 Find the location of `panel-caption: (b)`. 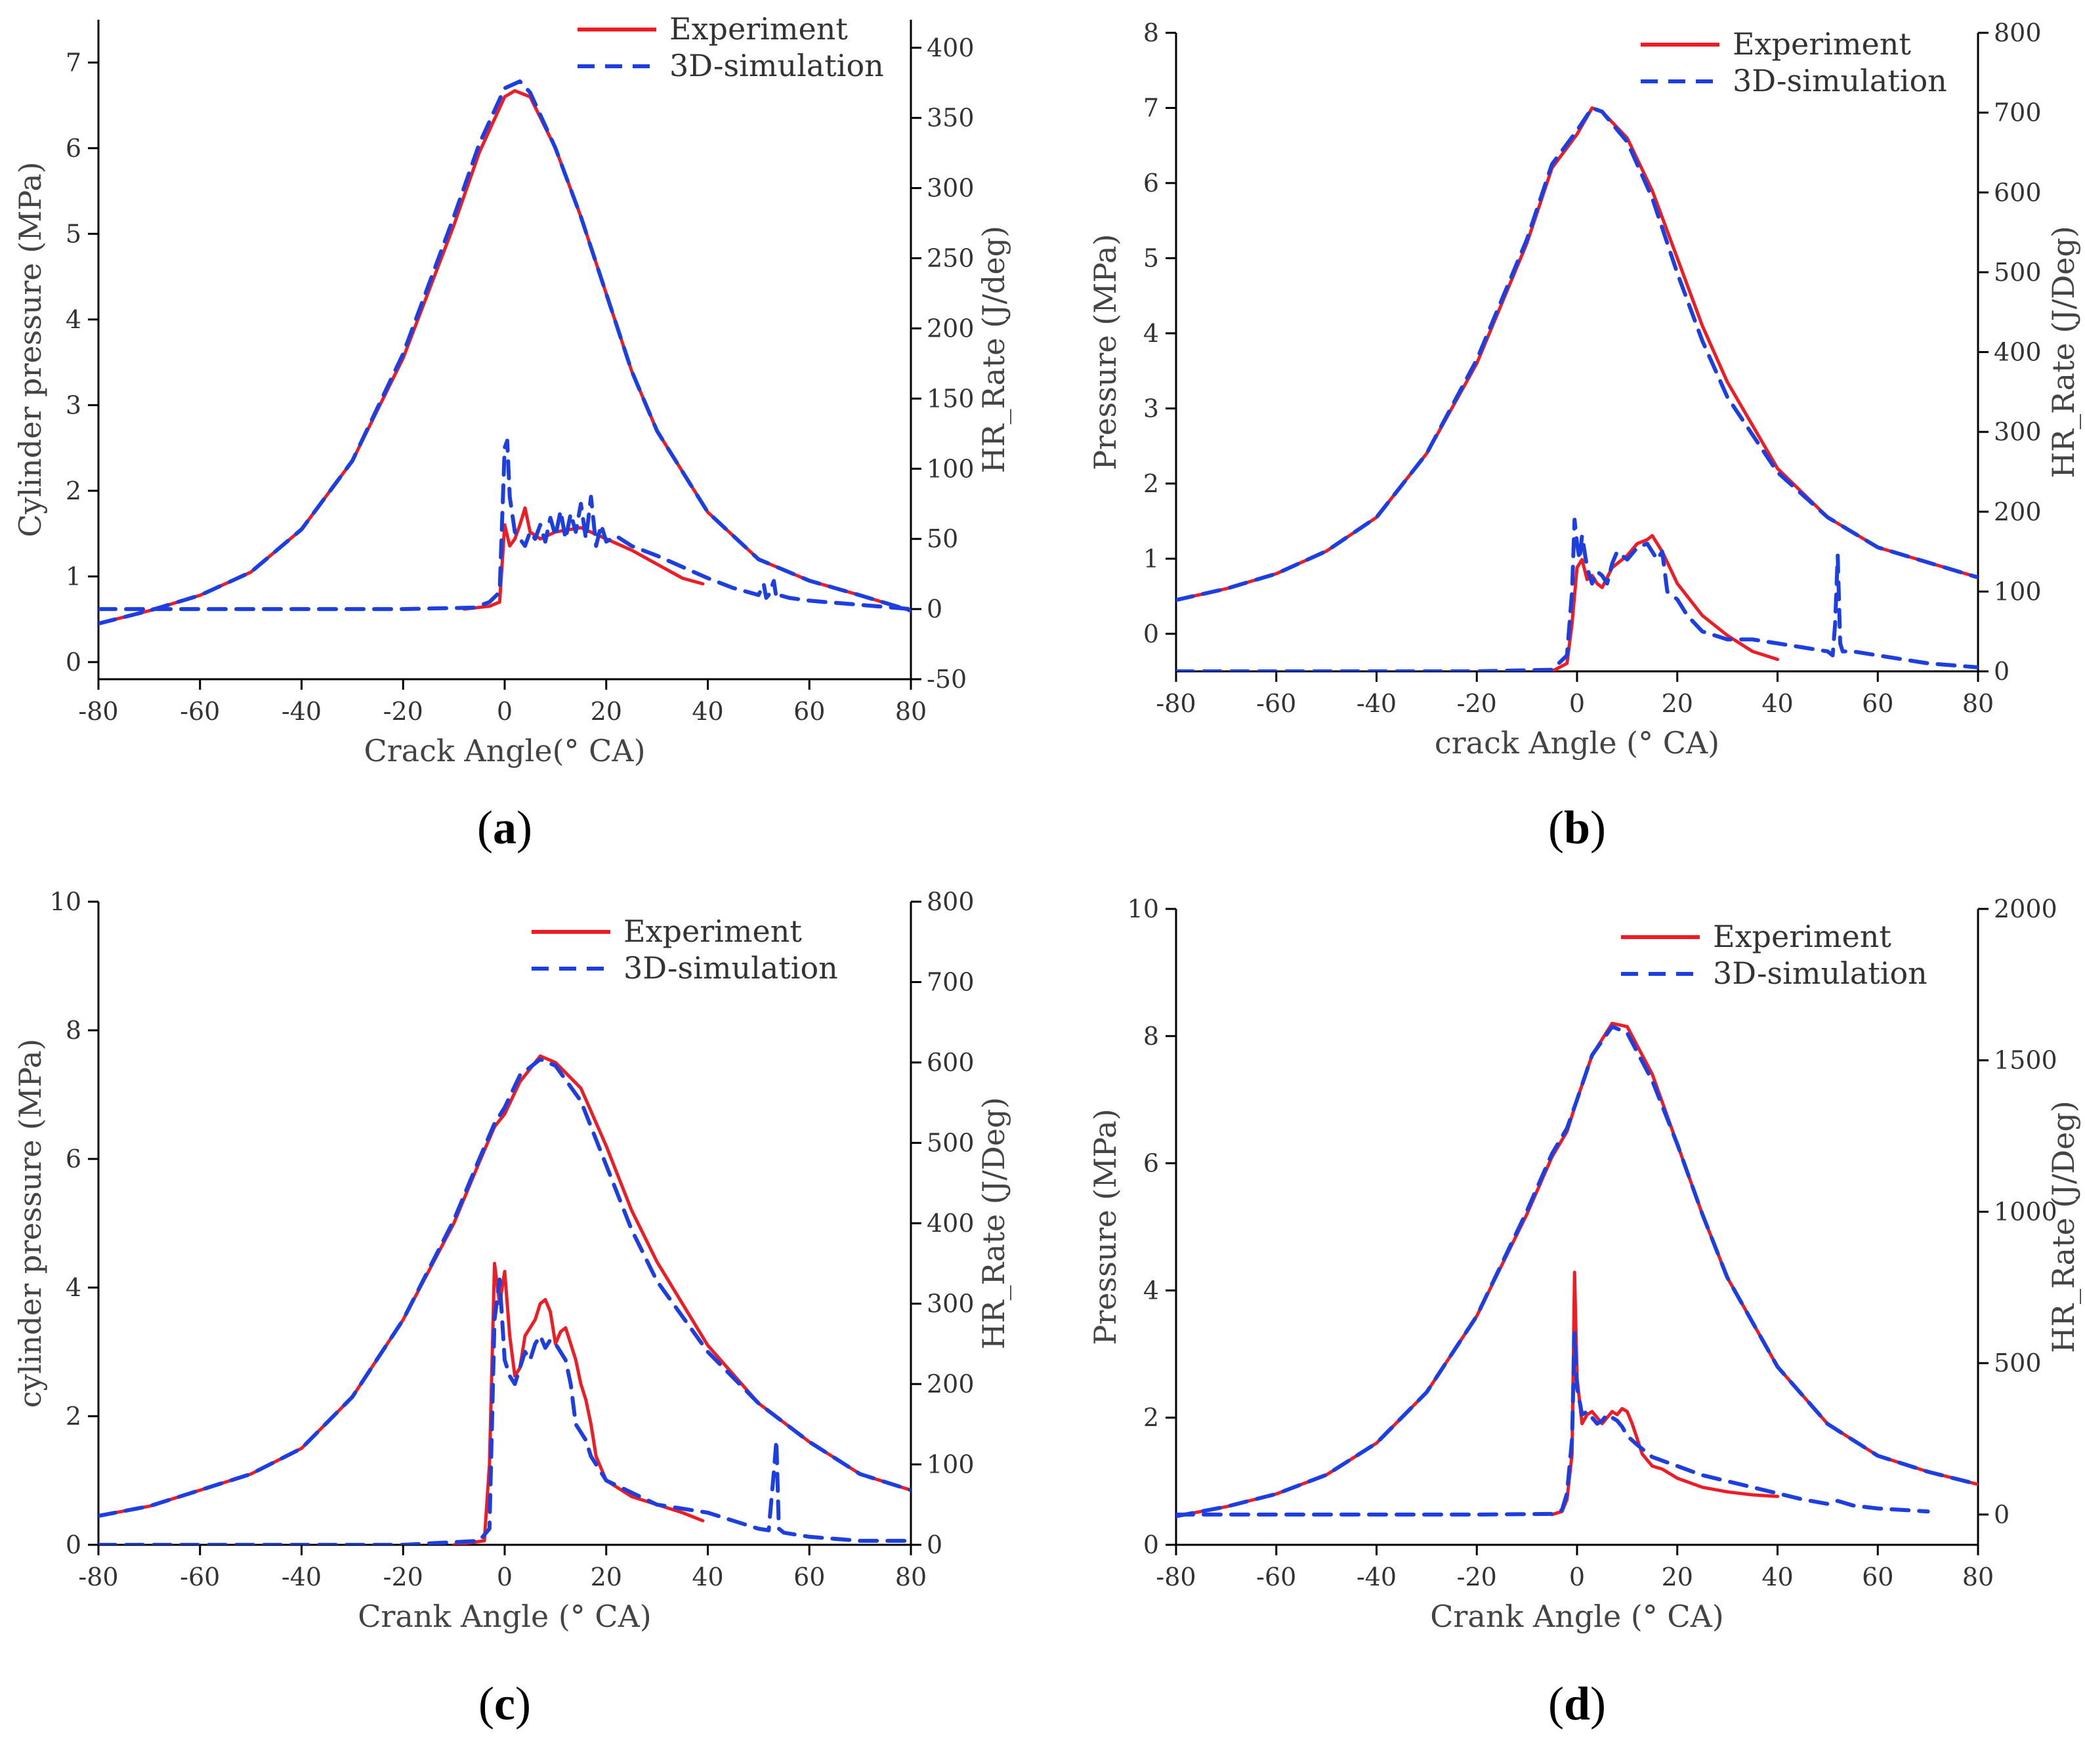

panel-caption: (b) is located at coordinates (1577, 827).